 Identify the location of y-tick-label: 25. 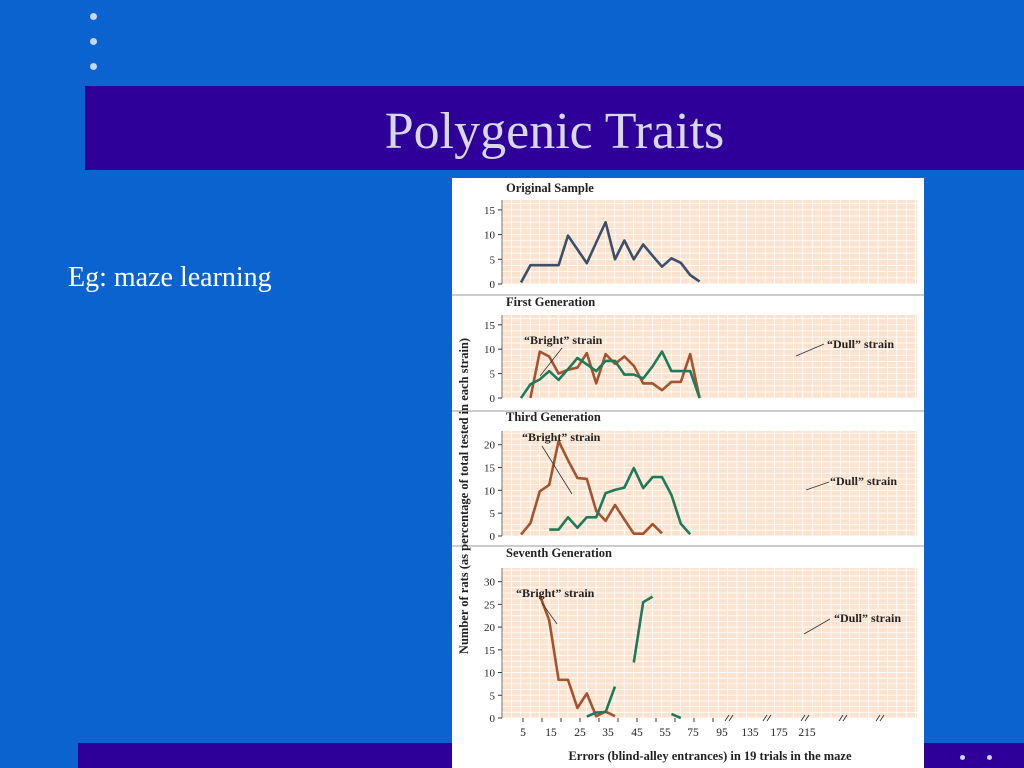
(490, 605).